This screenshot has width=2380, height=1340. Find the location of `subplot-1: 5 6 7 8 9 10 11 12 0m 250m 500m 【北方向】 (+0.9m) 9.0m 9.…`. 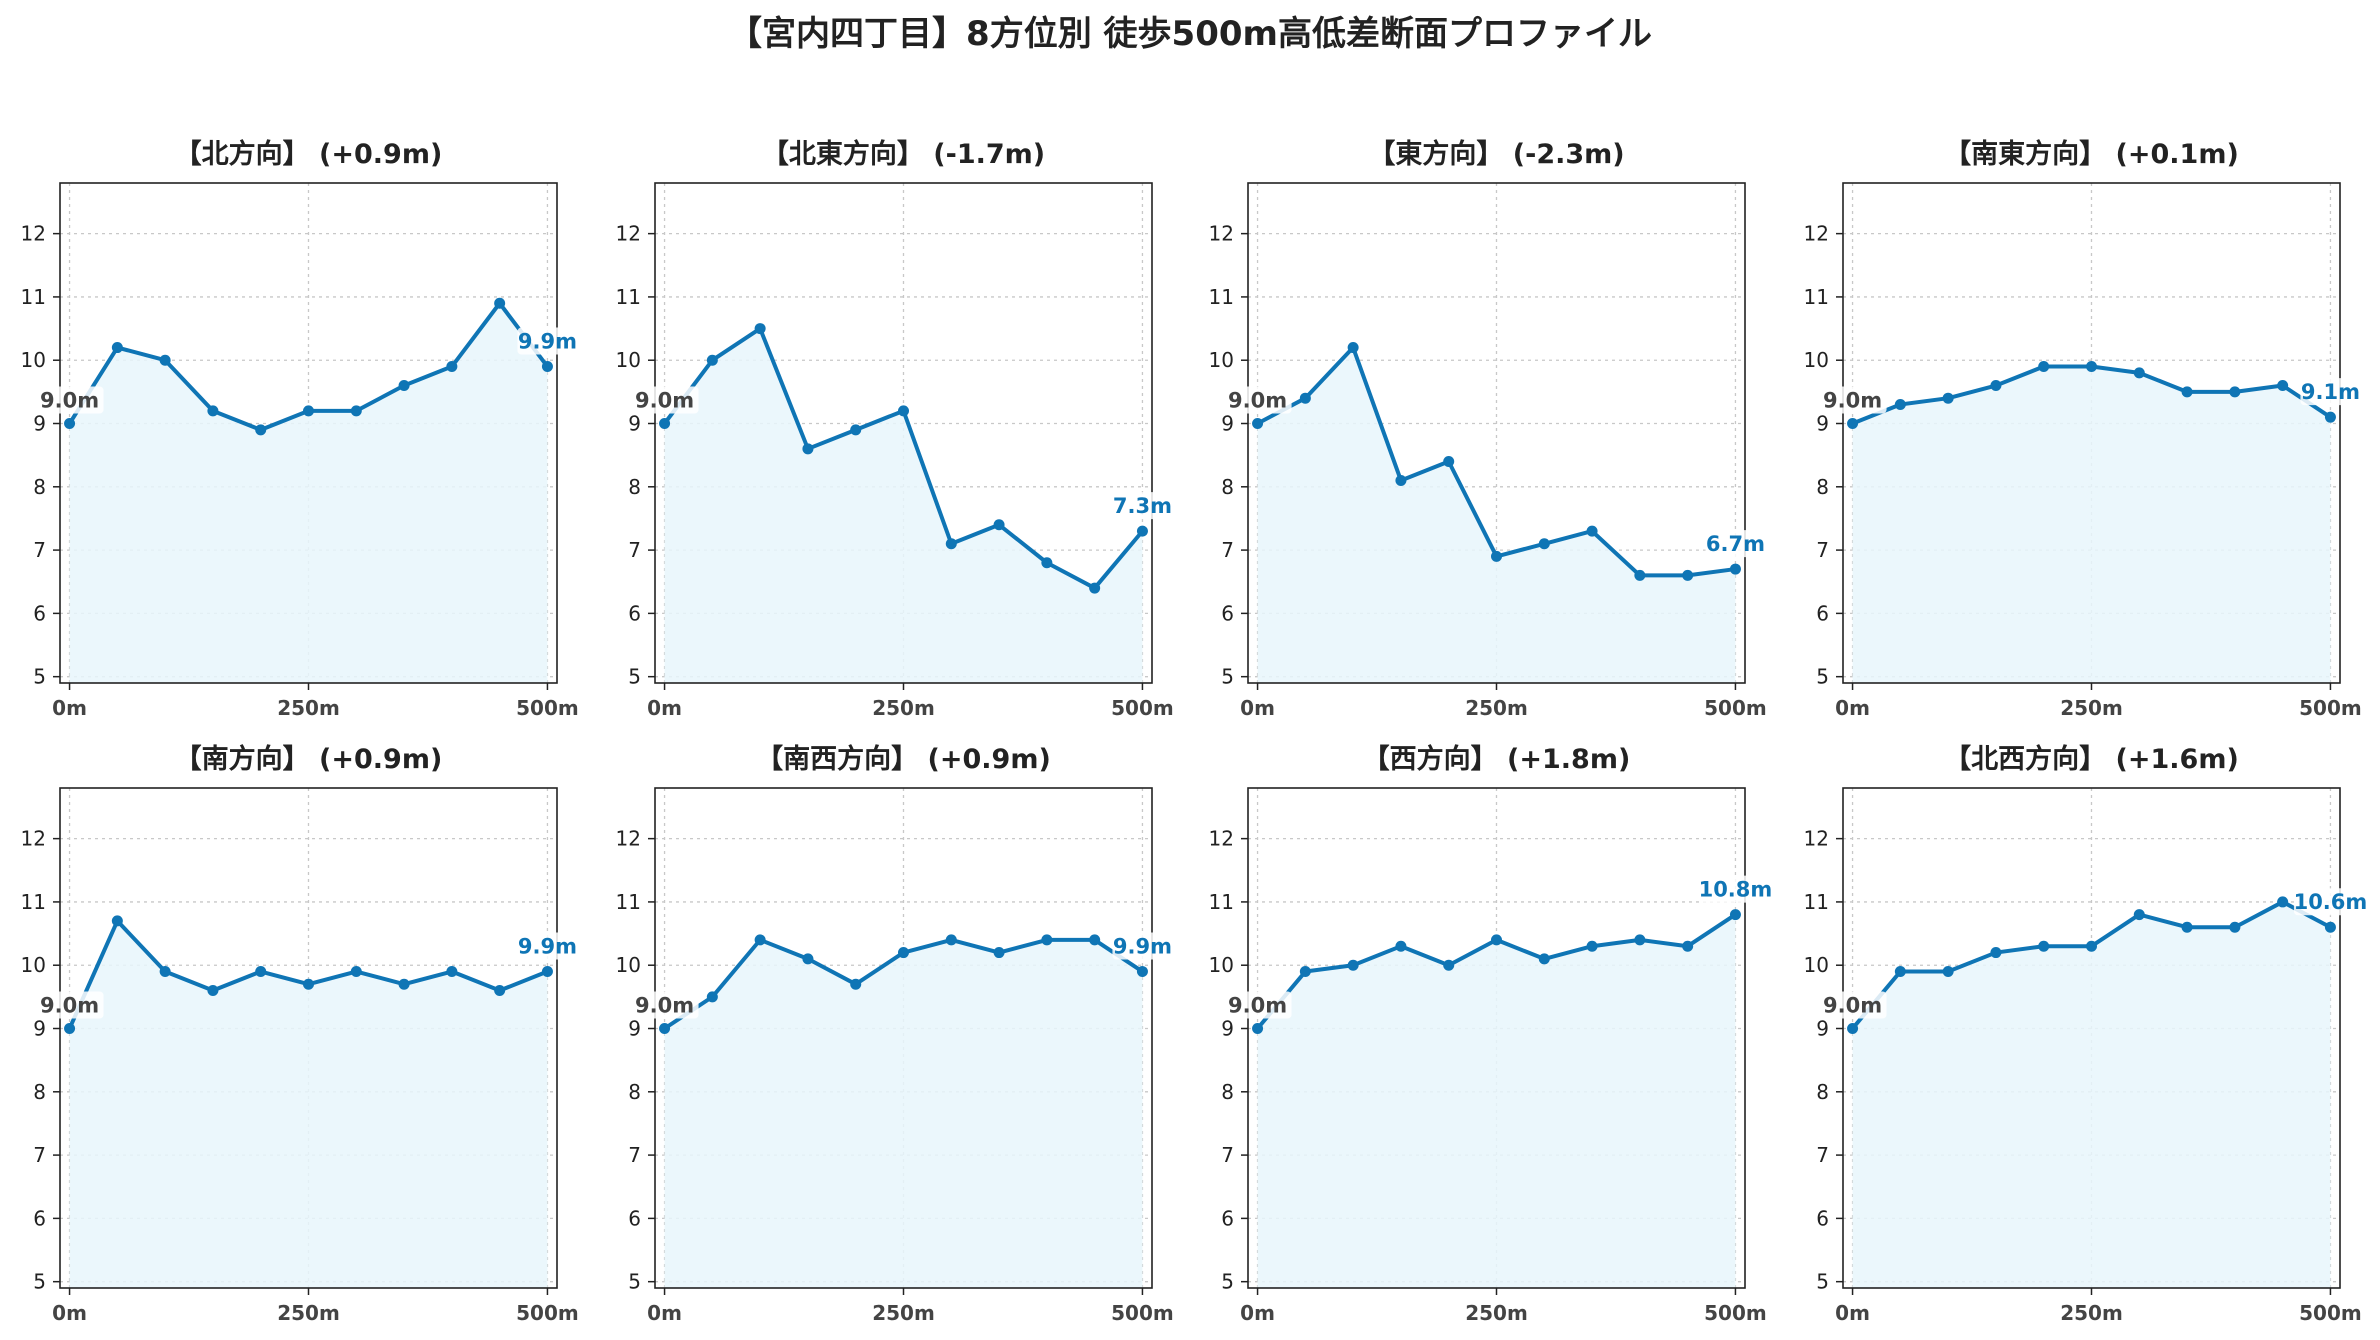

subplot-1: 5 6 7 8 9 10 11 12 0m 250m 500m 【北方向】 (+0.9m) 9.0m 9.… is located at coordinates (300, 429).